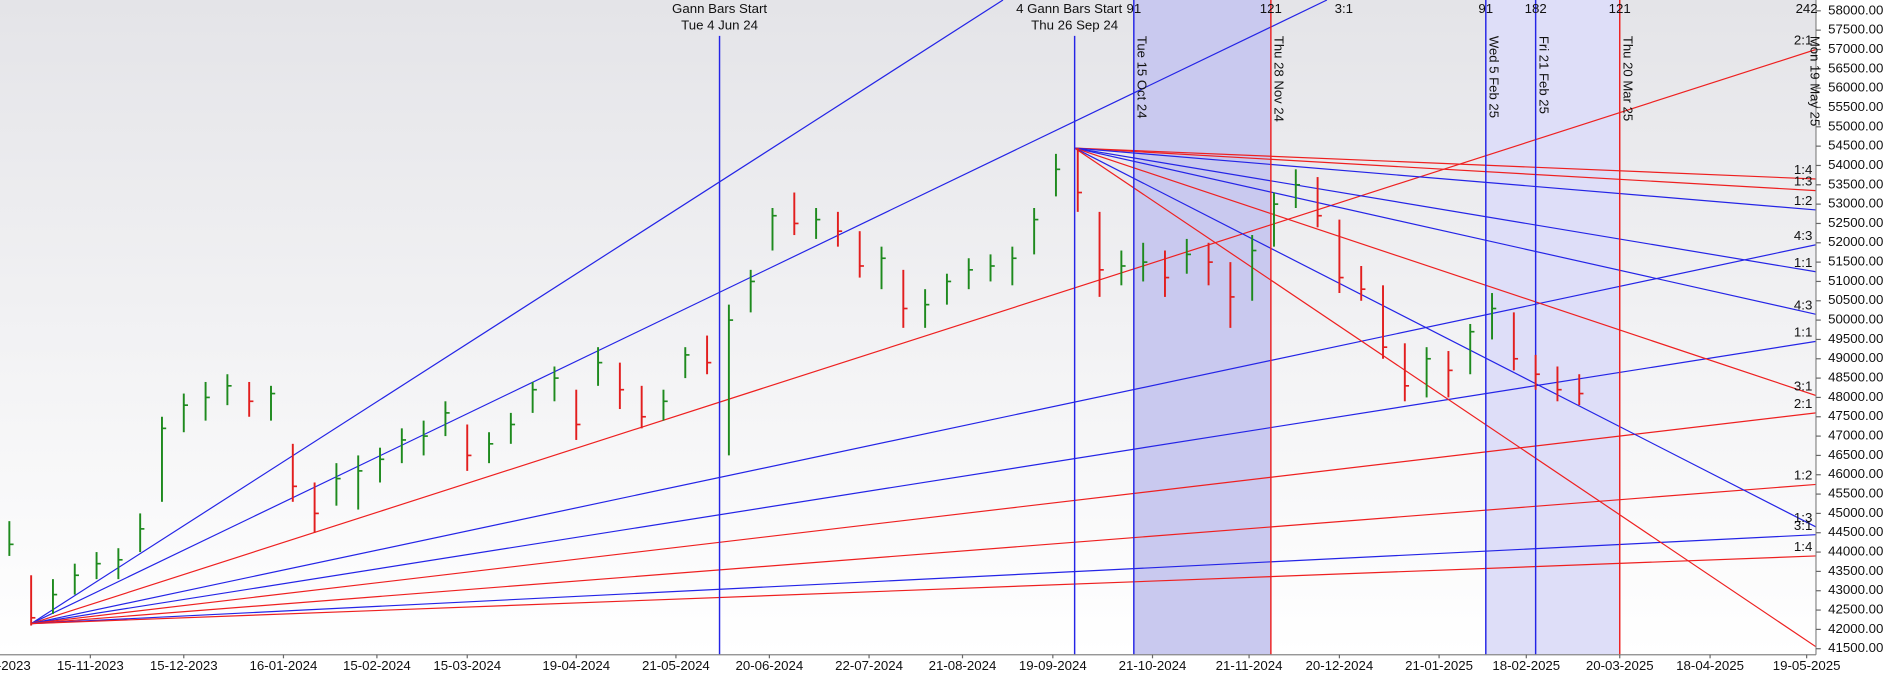 This screenshot has height=681, width=1892. I want to click on x-tick-label: 21-11-2024, so click(1249, 665).